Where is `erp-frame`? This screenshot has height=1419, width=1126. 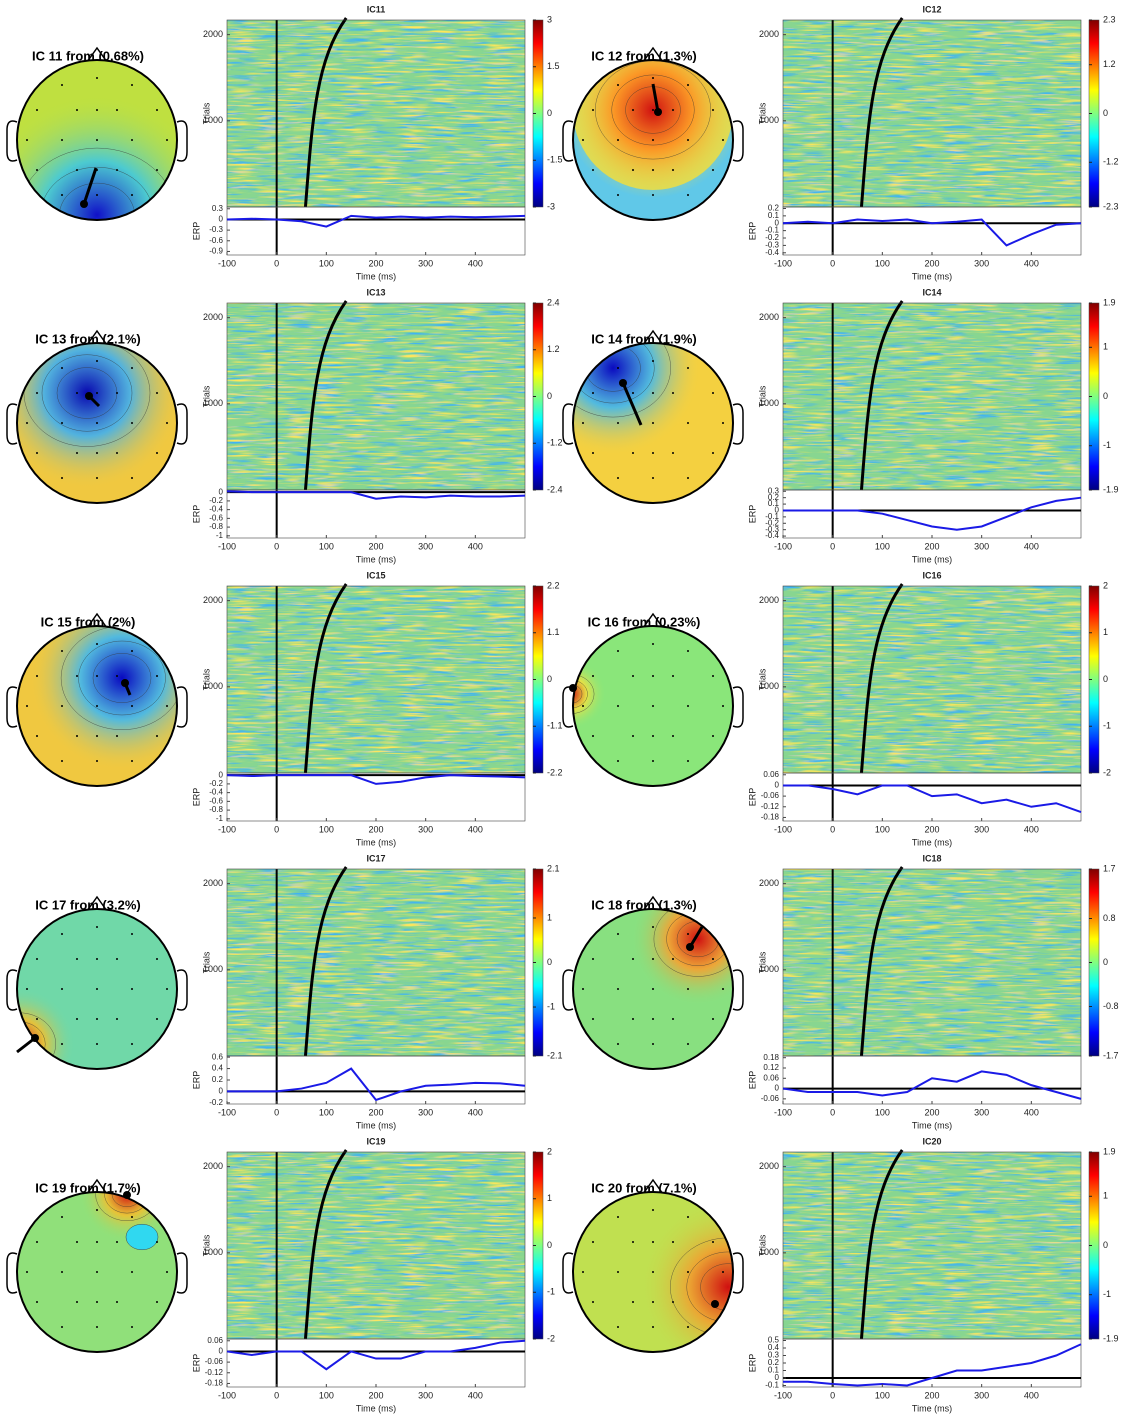 erp-frame is located at coordinates (376, 231).